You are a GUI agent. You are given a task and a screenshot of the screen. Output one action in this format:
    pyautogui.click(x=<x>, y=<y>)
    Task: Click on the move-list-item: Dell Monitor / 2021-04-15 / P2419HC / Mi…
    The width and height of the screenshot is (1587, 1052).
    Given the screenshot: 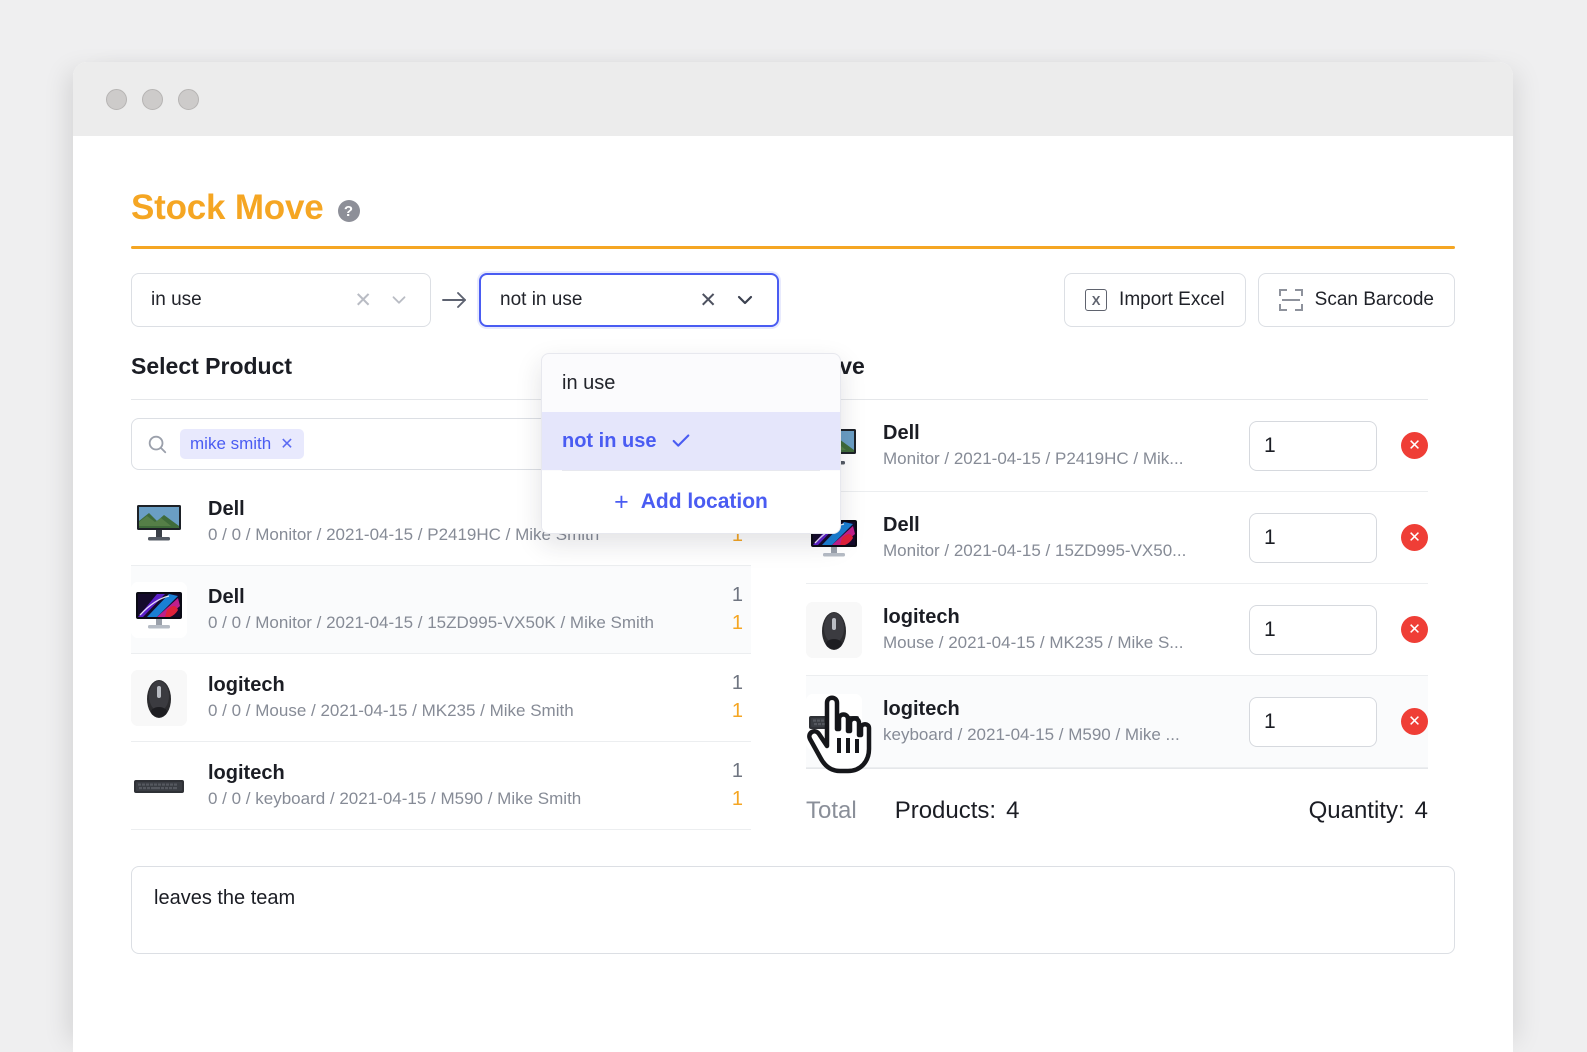 What is the action you would take?
    pyautogui.click(x=1117, y=446)
    